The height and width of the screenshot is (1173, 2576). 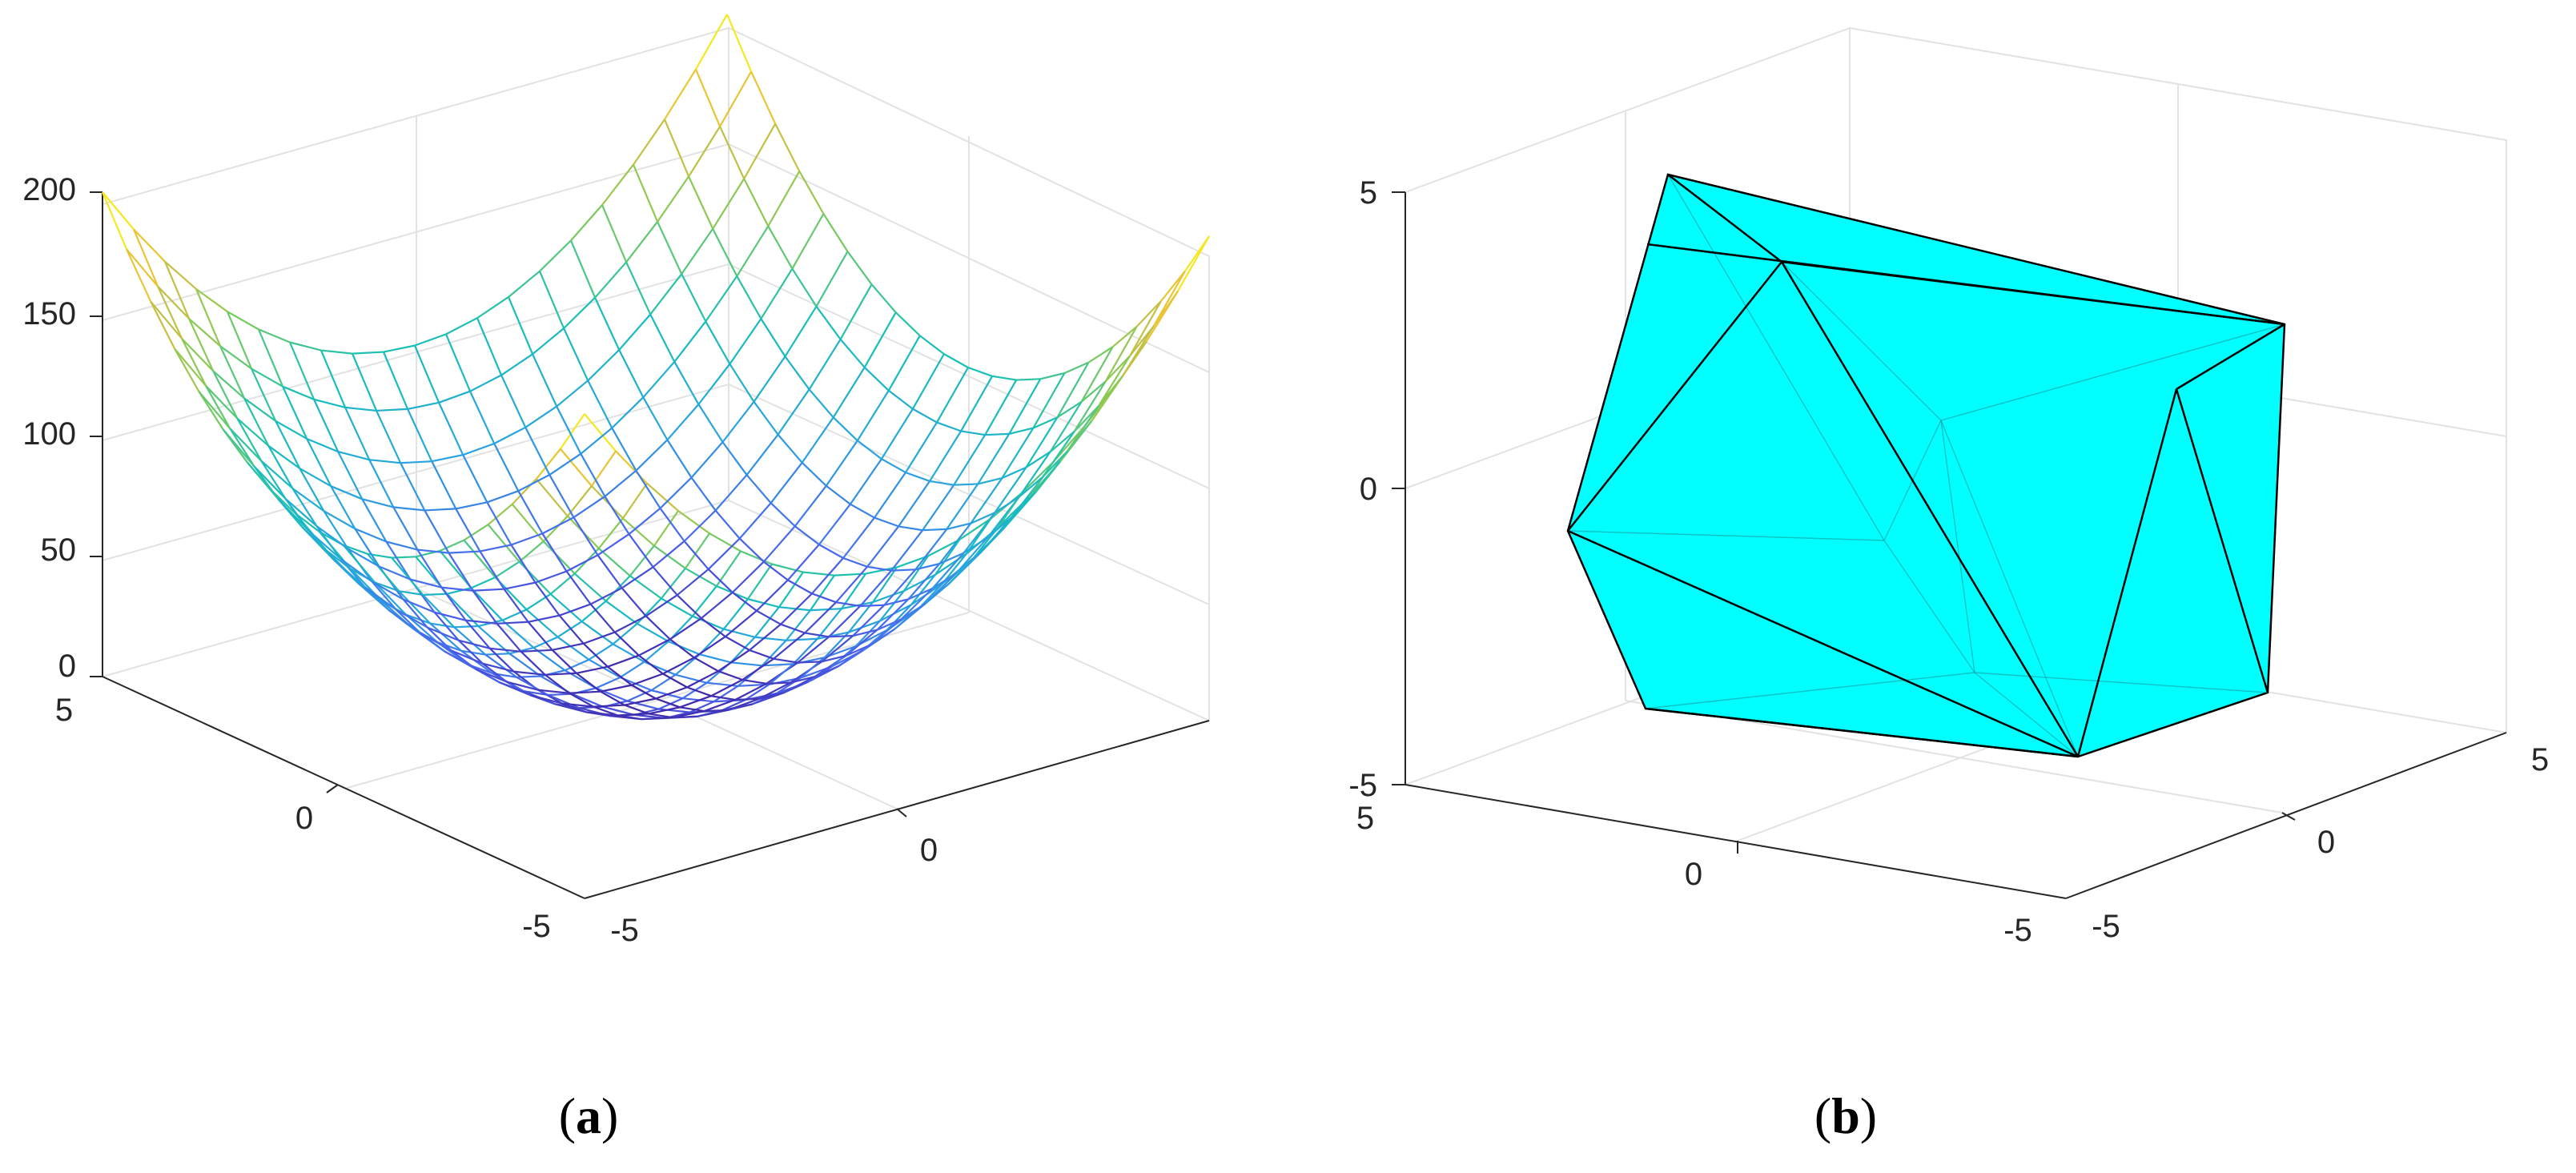 I want to click on panel-b-right-tick-5: 5, so click(x=2540, y=759).